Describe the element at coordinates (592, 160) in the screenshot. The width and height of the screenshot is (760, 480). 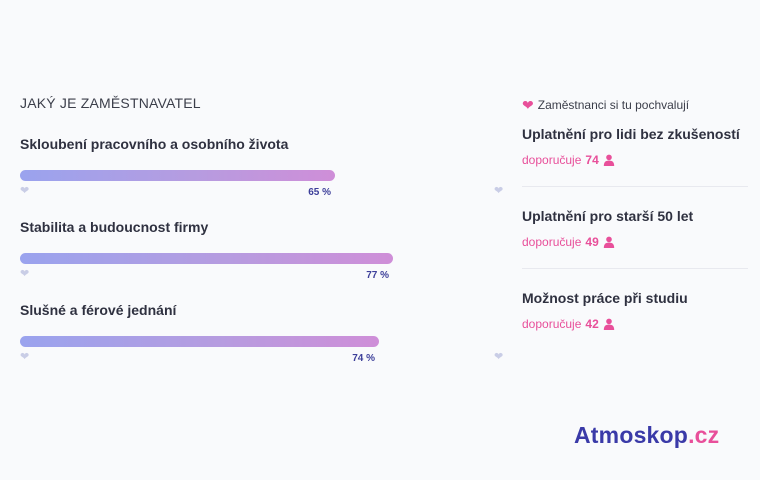
I see `recommend-number: 74` at that location.